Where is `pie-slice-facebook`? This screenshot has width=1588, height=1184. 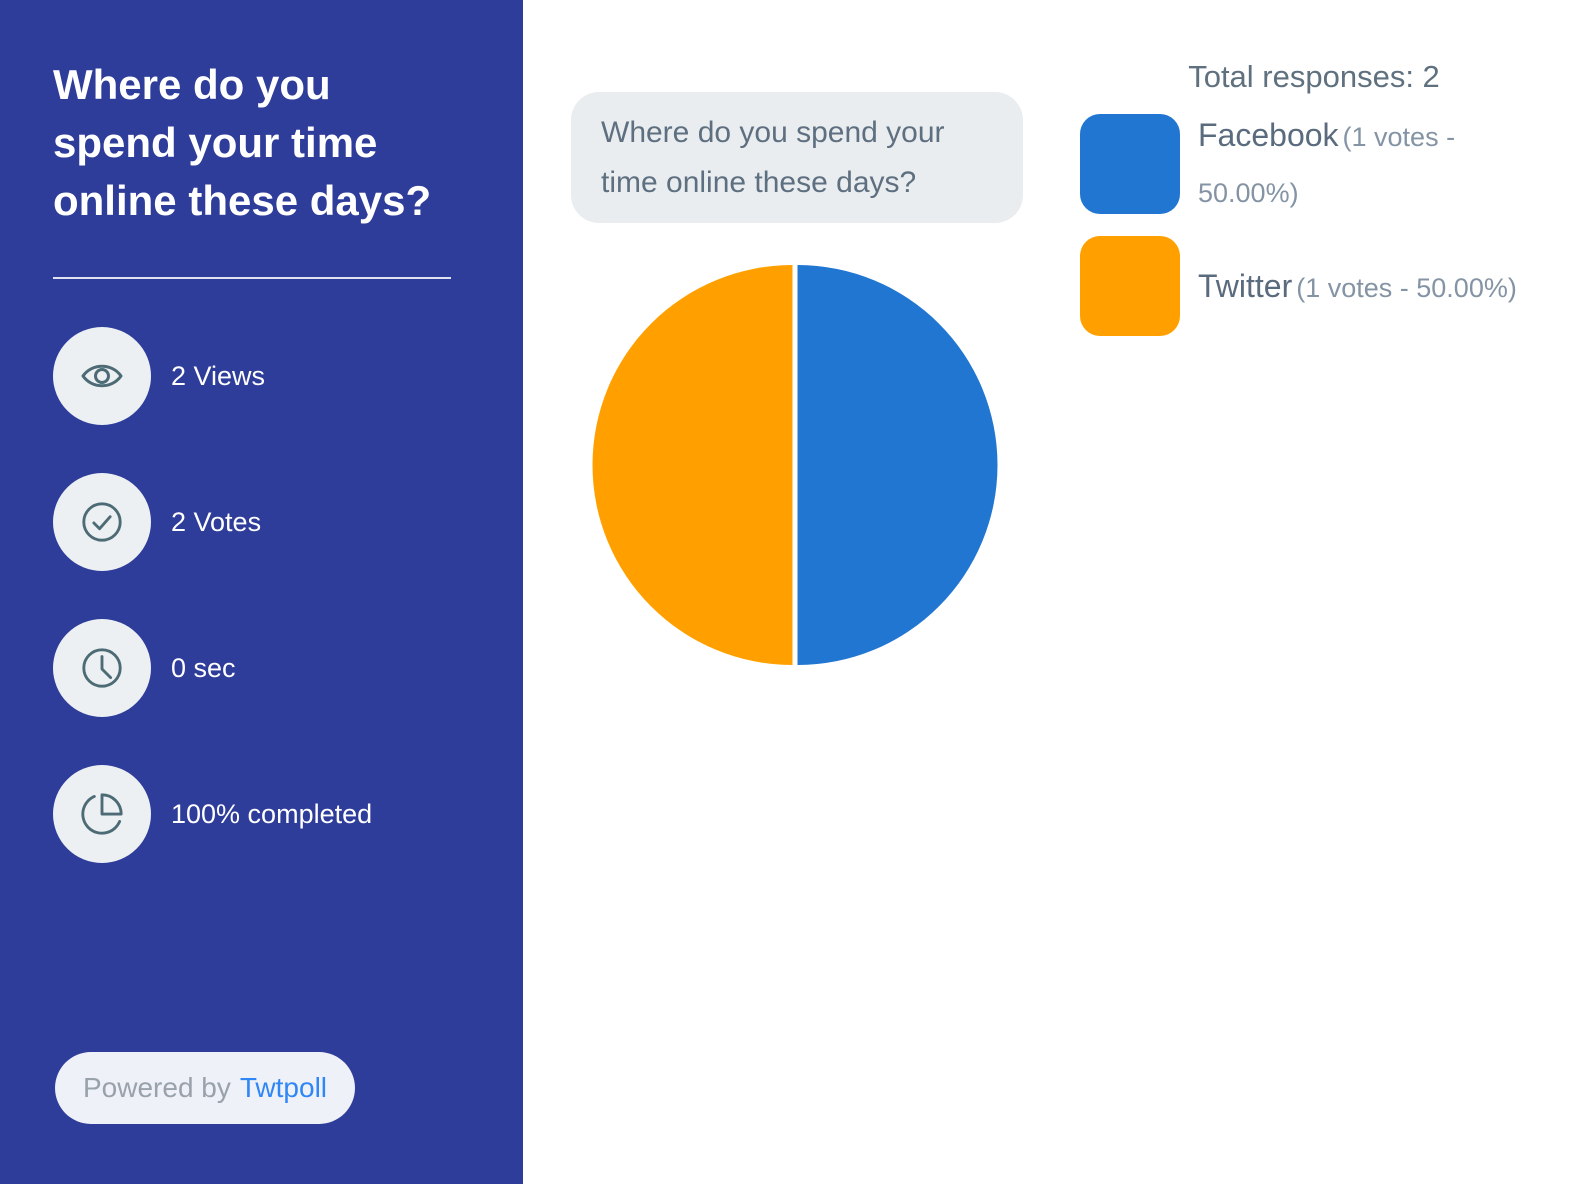
pie-slice-facebook is located at coordinates (897, 465).